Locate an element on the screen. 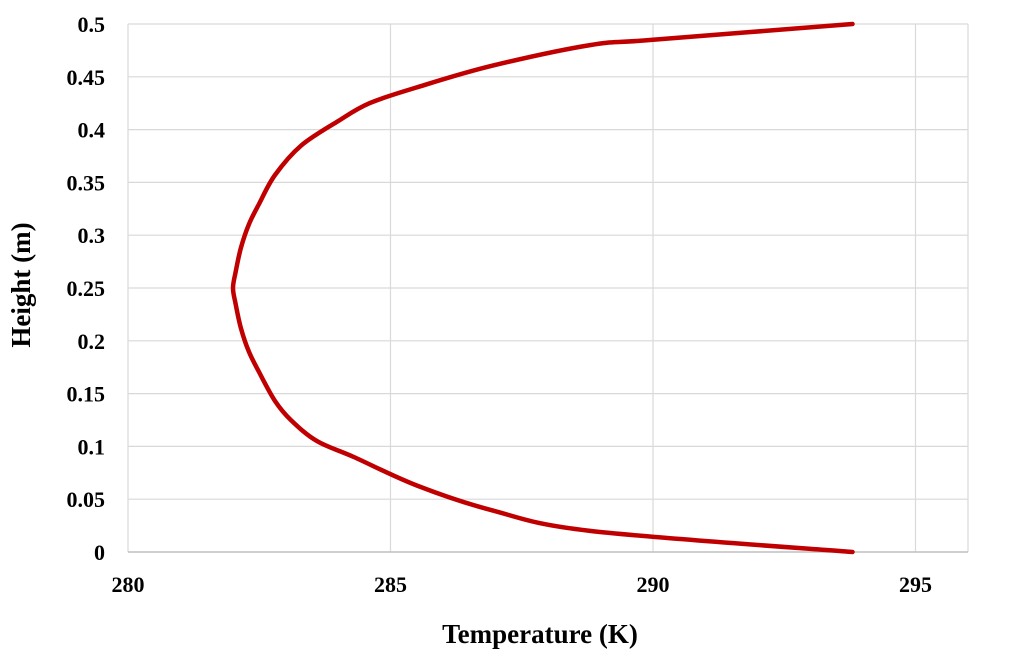  y-tick-label: 0.3 is located at coordinates (92, 235).